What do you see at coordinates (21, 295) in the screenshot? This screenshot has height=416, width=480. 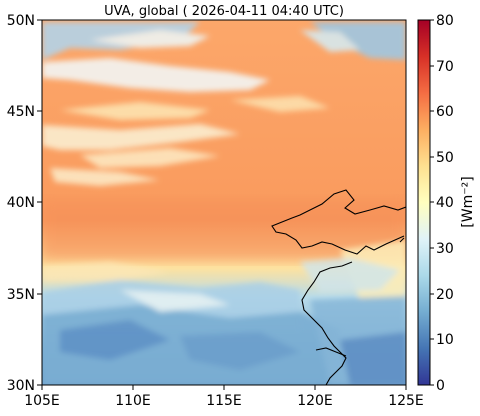 I see `y-tick-label: 35N` at bounding box center [21, 295].